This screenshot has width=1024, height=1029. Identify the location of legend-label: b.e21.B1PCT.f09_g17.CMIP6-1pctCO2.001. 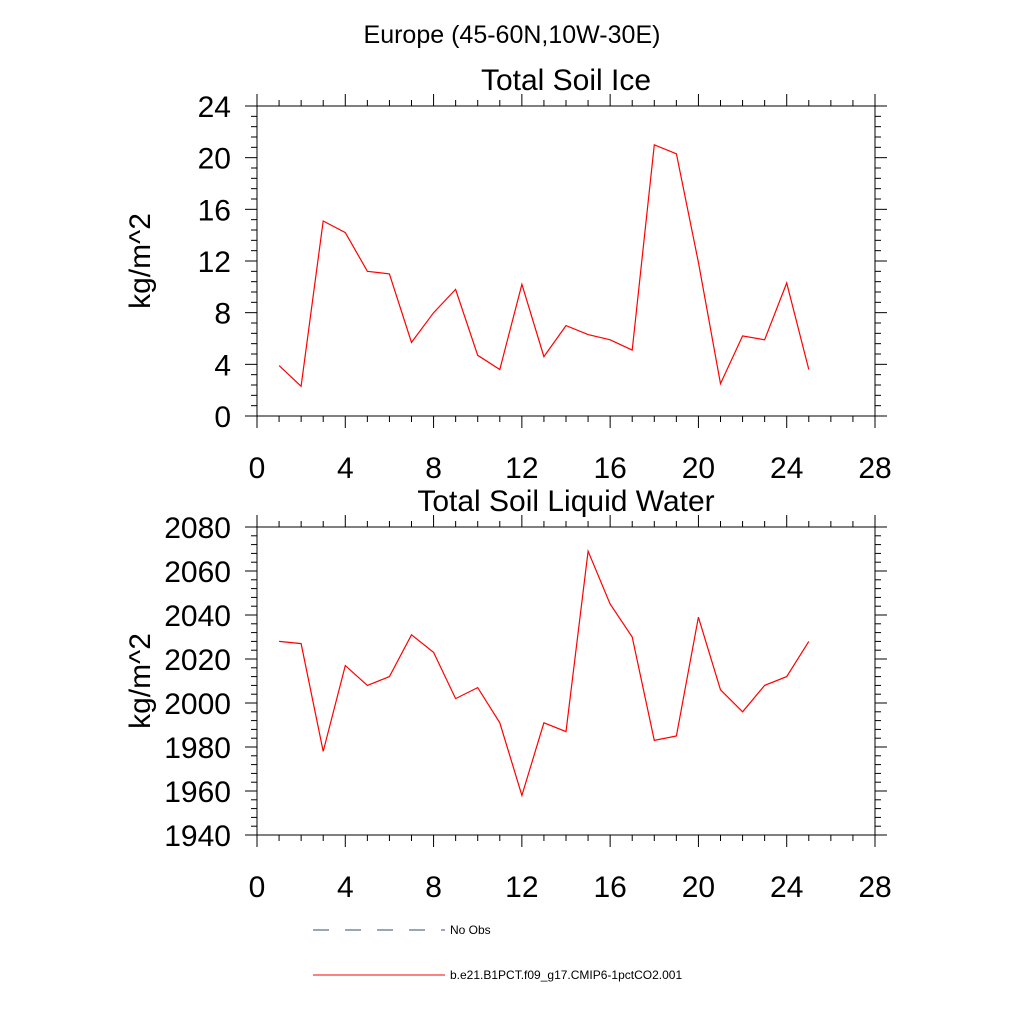
(566, 975).